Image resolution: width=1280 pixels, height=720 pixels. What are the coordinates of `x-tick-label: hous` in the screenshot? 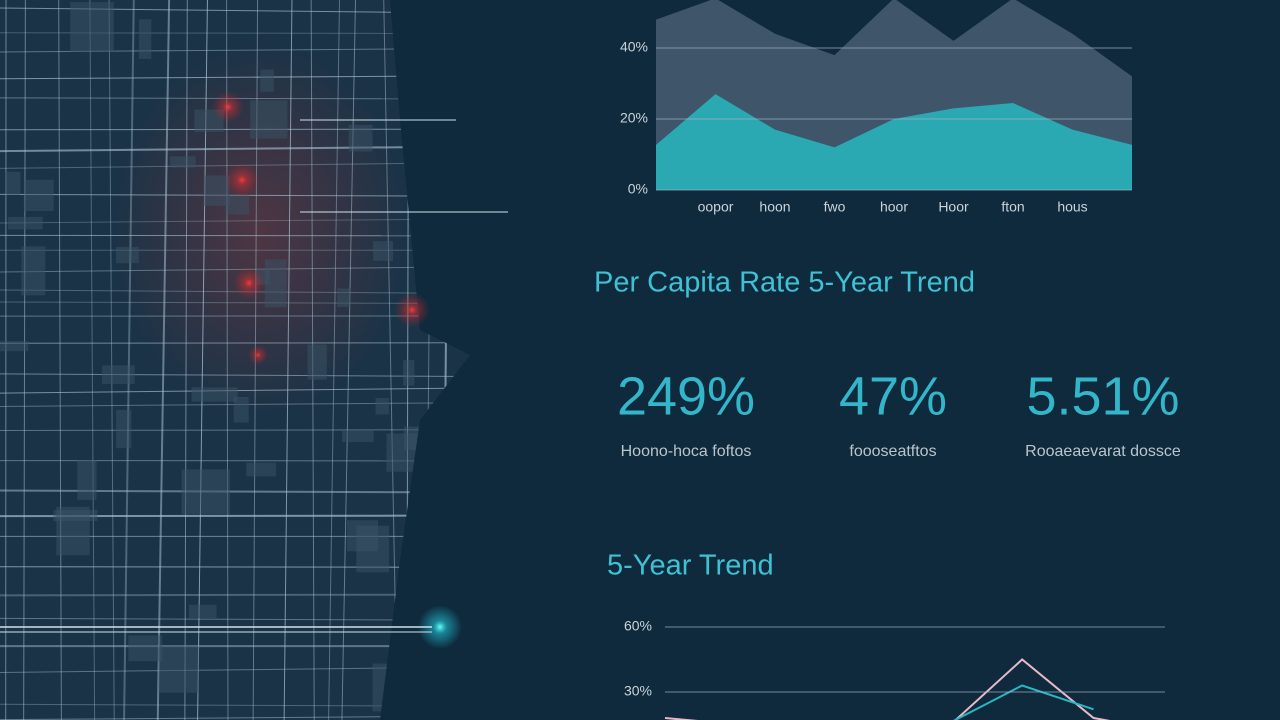 It's located at (1072, 207).